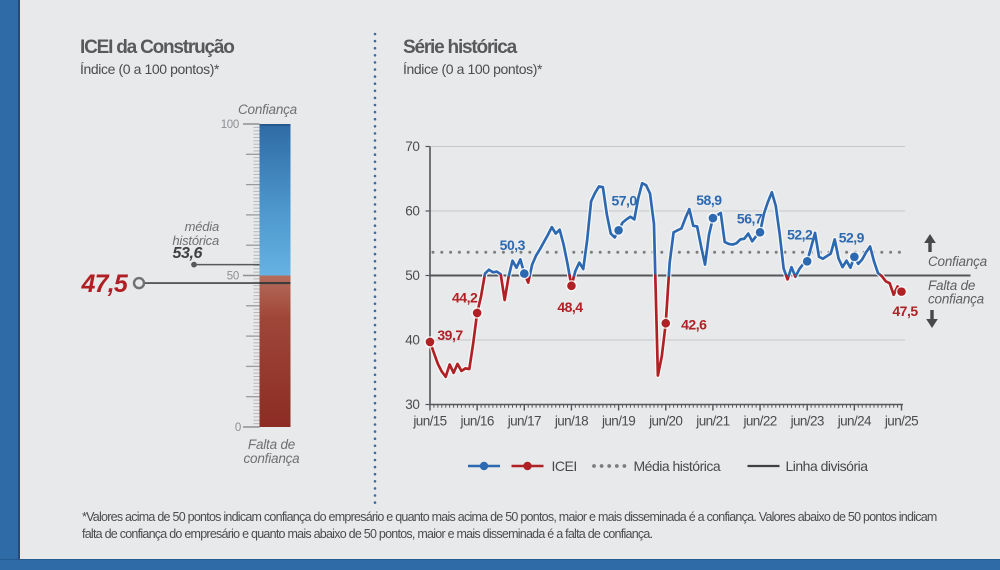 This screenshot has width=1000, height=570. What do you see at coordinates (195, 240) in the screenshot?
I see `gauge-average-label-line2: histórica` at bounding box center [195, 240].